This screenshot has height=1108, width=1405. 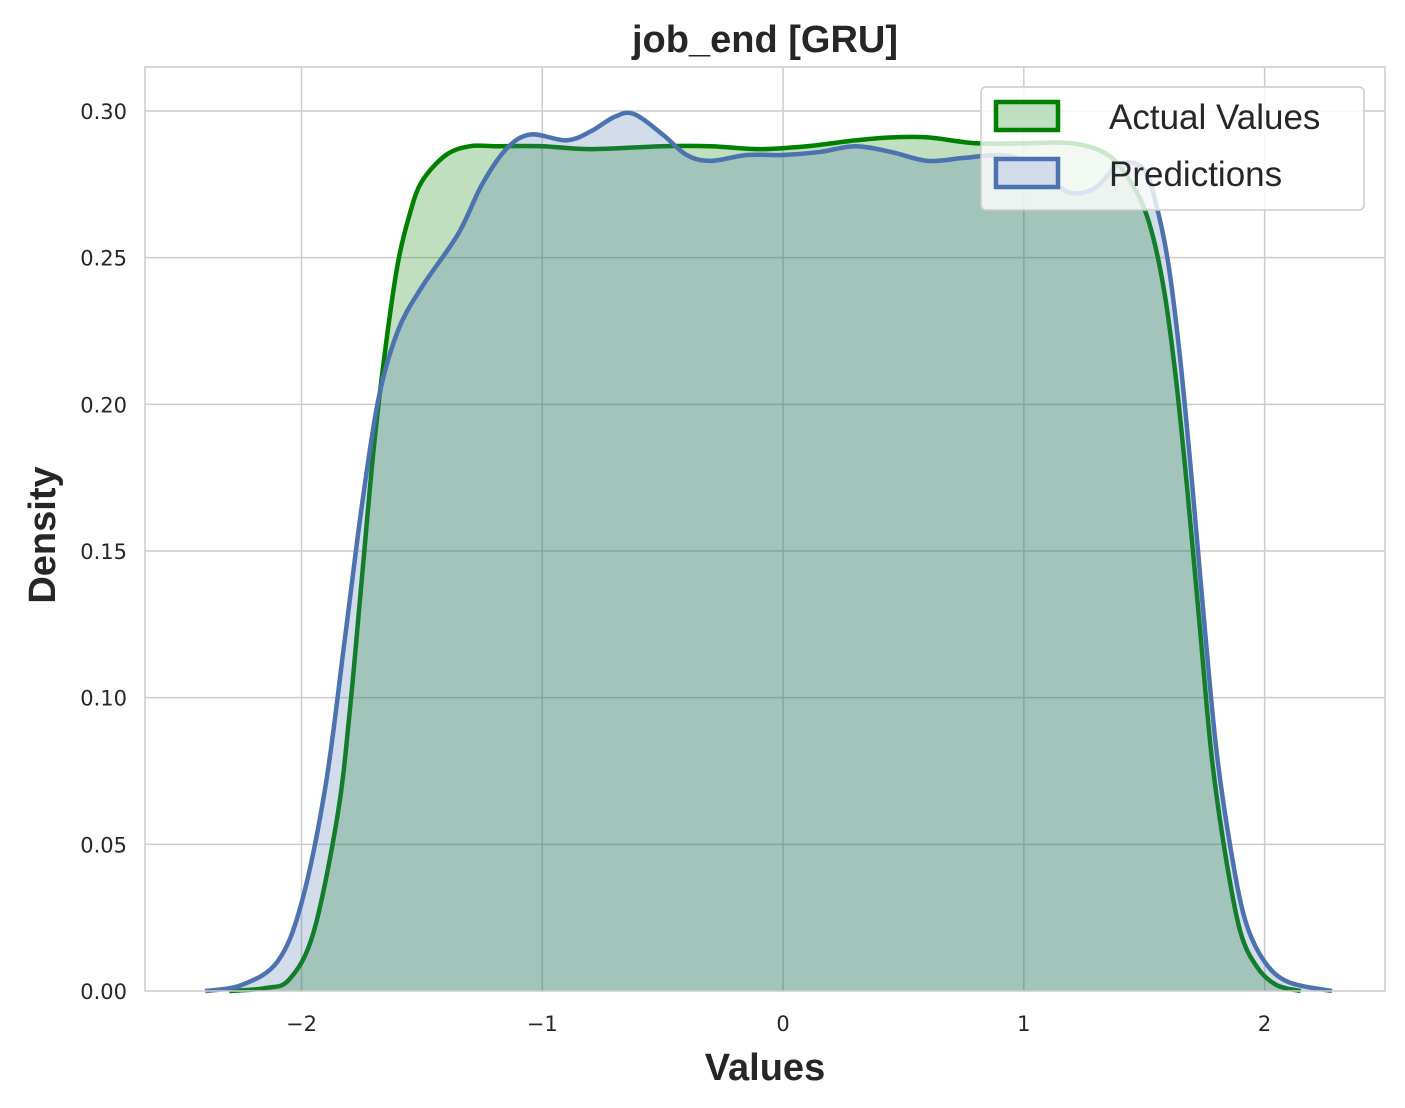 I want to click on y-tick-label: 0.15, so click(x=103, y=552).